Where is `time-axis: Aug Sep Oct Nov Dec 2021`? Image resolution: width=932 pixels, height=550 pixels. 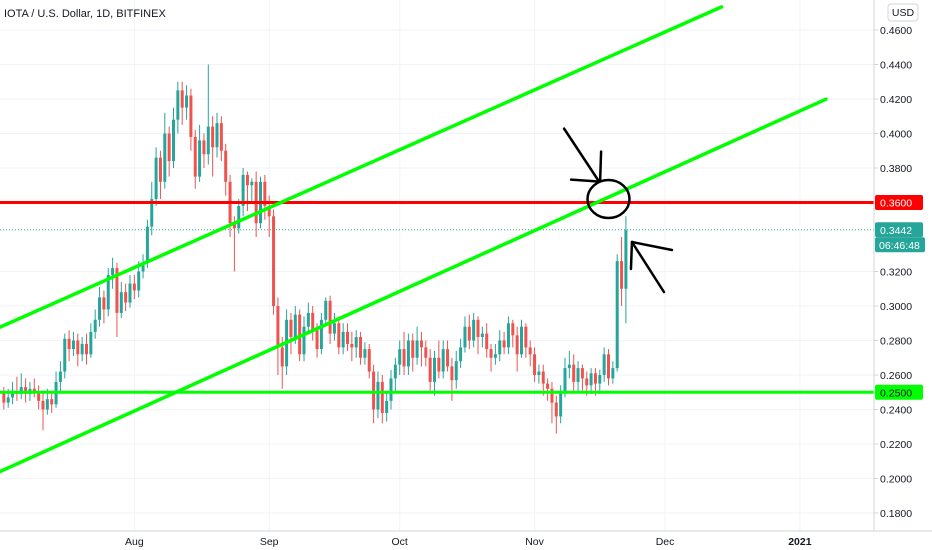 time-axis: Aug Sep Oct Nov Dec 2021 is located at coordinates (468, 542).